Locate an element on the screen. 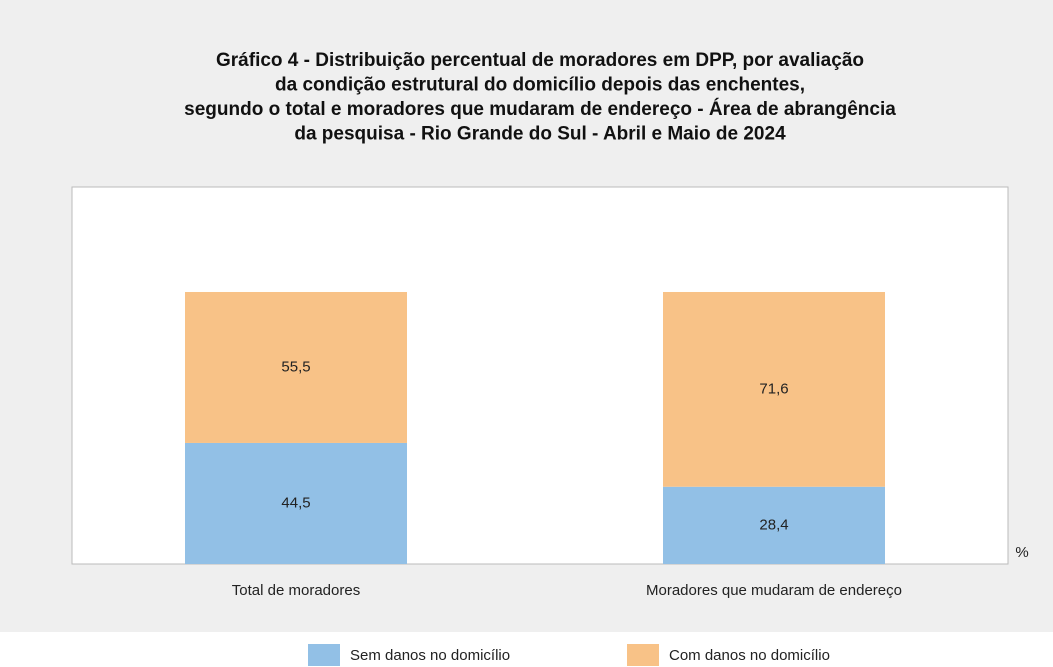 The image size is (1053, 667). data-label: 28,4 is located at coordinates (773, 524).